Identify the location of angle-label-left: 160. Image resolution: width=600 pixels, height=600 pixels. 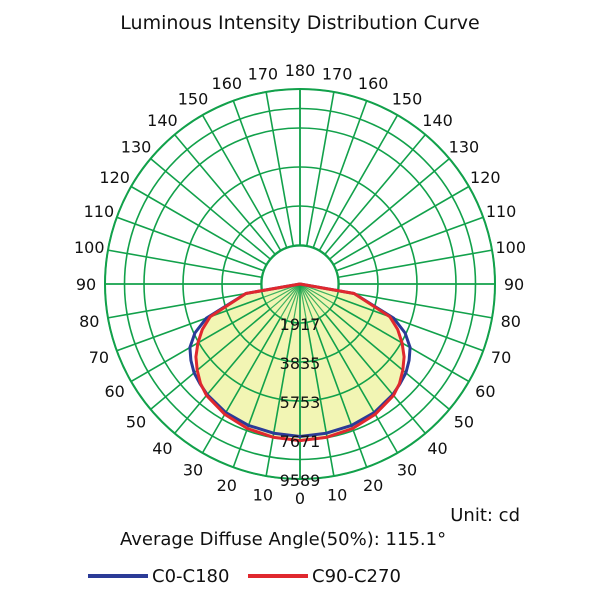
(227, 83).